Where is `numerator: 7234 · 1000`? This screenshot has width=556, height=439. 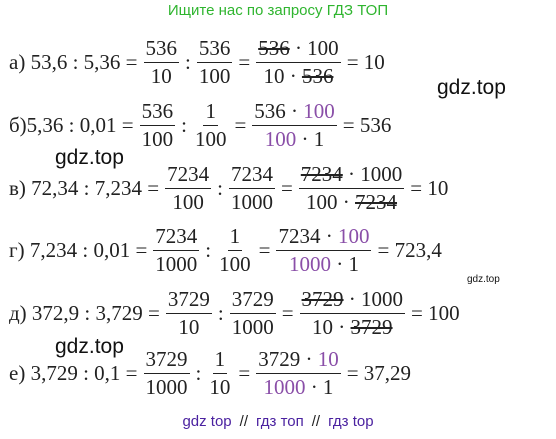 numerator: 7234 · 1000 is located at coordinates (351, 175).